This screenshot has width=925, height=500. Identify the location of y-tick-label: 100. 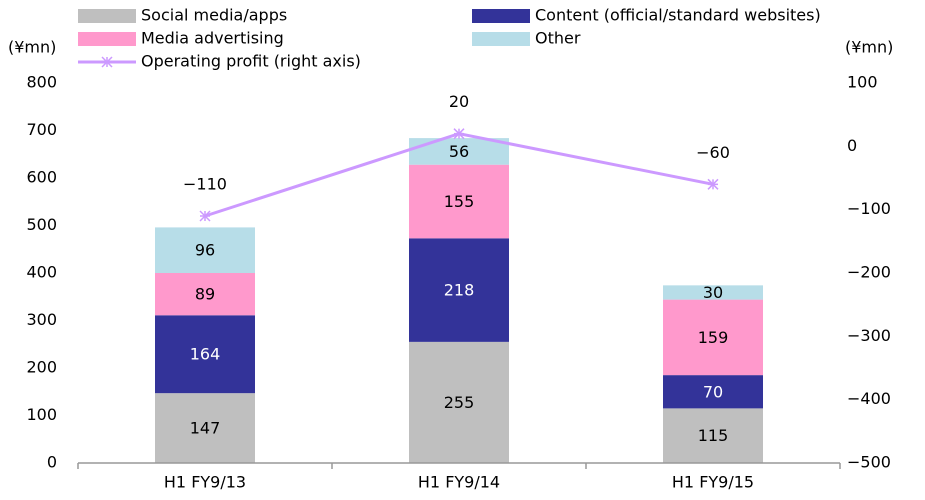
(41, 414).